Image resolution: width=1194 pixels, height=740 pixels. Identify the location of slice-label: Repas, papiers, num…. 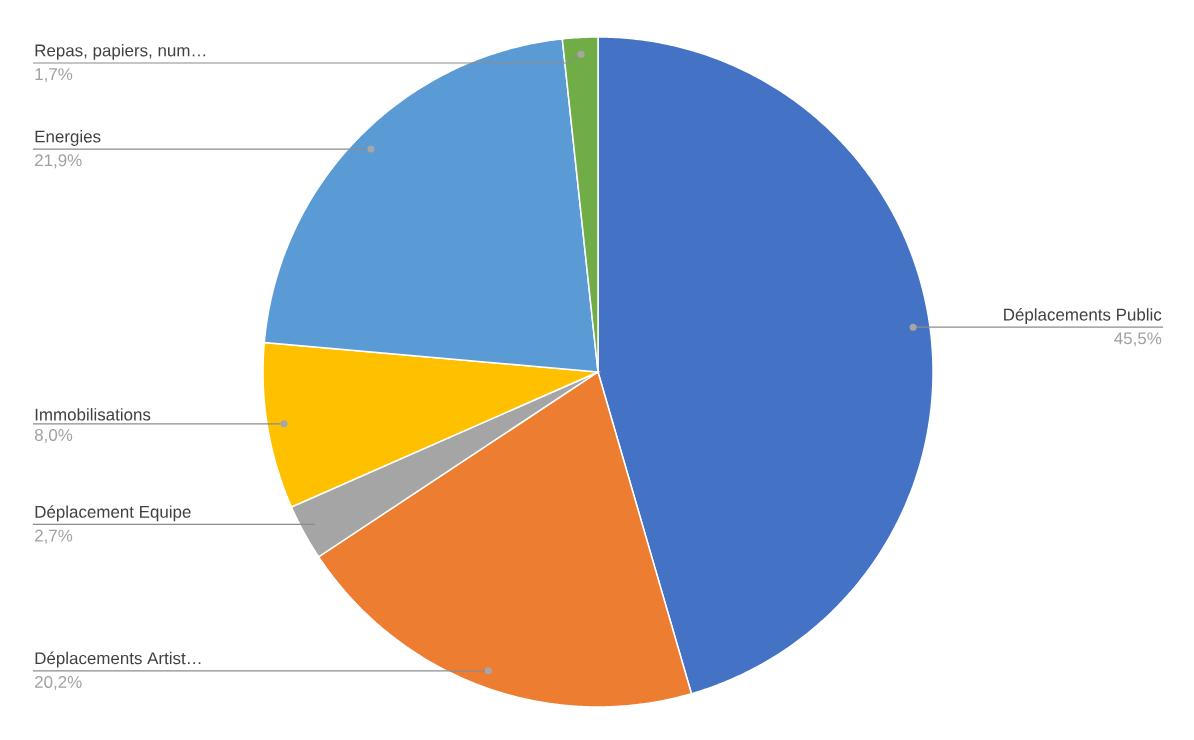
(120, 52).